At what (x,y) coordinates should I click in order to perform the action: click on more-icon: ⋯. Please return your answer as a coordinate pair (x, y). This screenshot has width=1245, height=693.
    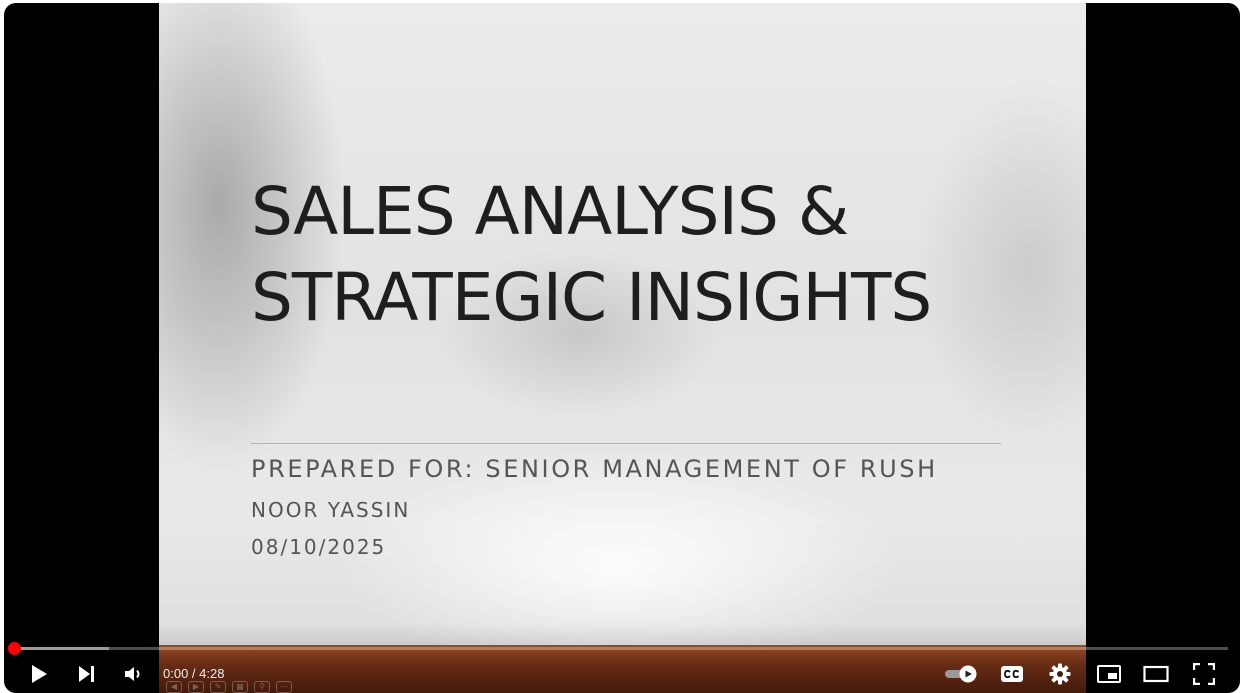
    Looking at the image, I should click on (284, 687).